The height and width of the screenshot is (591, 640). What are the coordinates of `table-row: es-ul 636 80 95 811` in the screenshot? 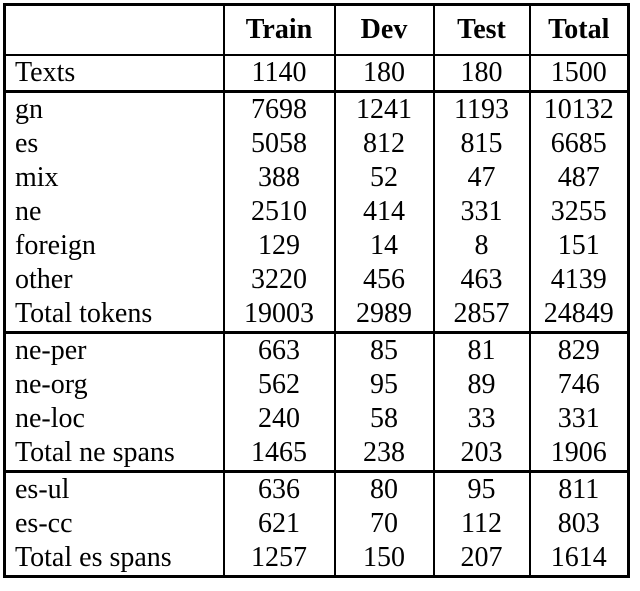 It's located at (316, 488).